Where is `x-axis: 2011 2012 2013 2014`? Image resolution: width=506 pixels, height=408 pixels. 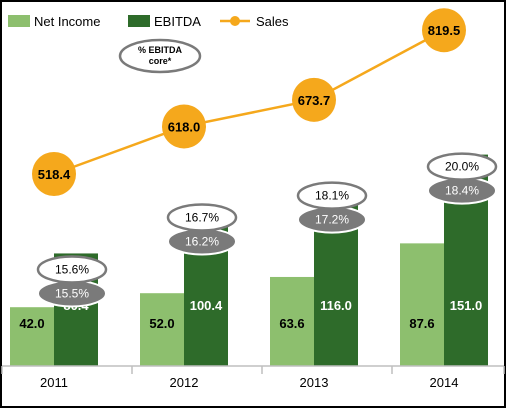
x-axis: 2011 2012 2013 2014 is located at coordinates (253, 377).